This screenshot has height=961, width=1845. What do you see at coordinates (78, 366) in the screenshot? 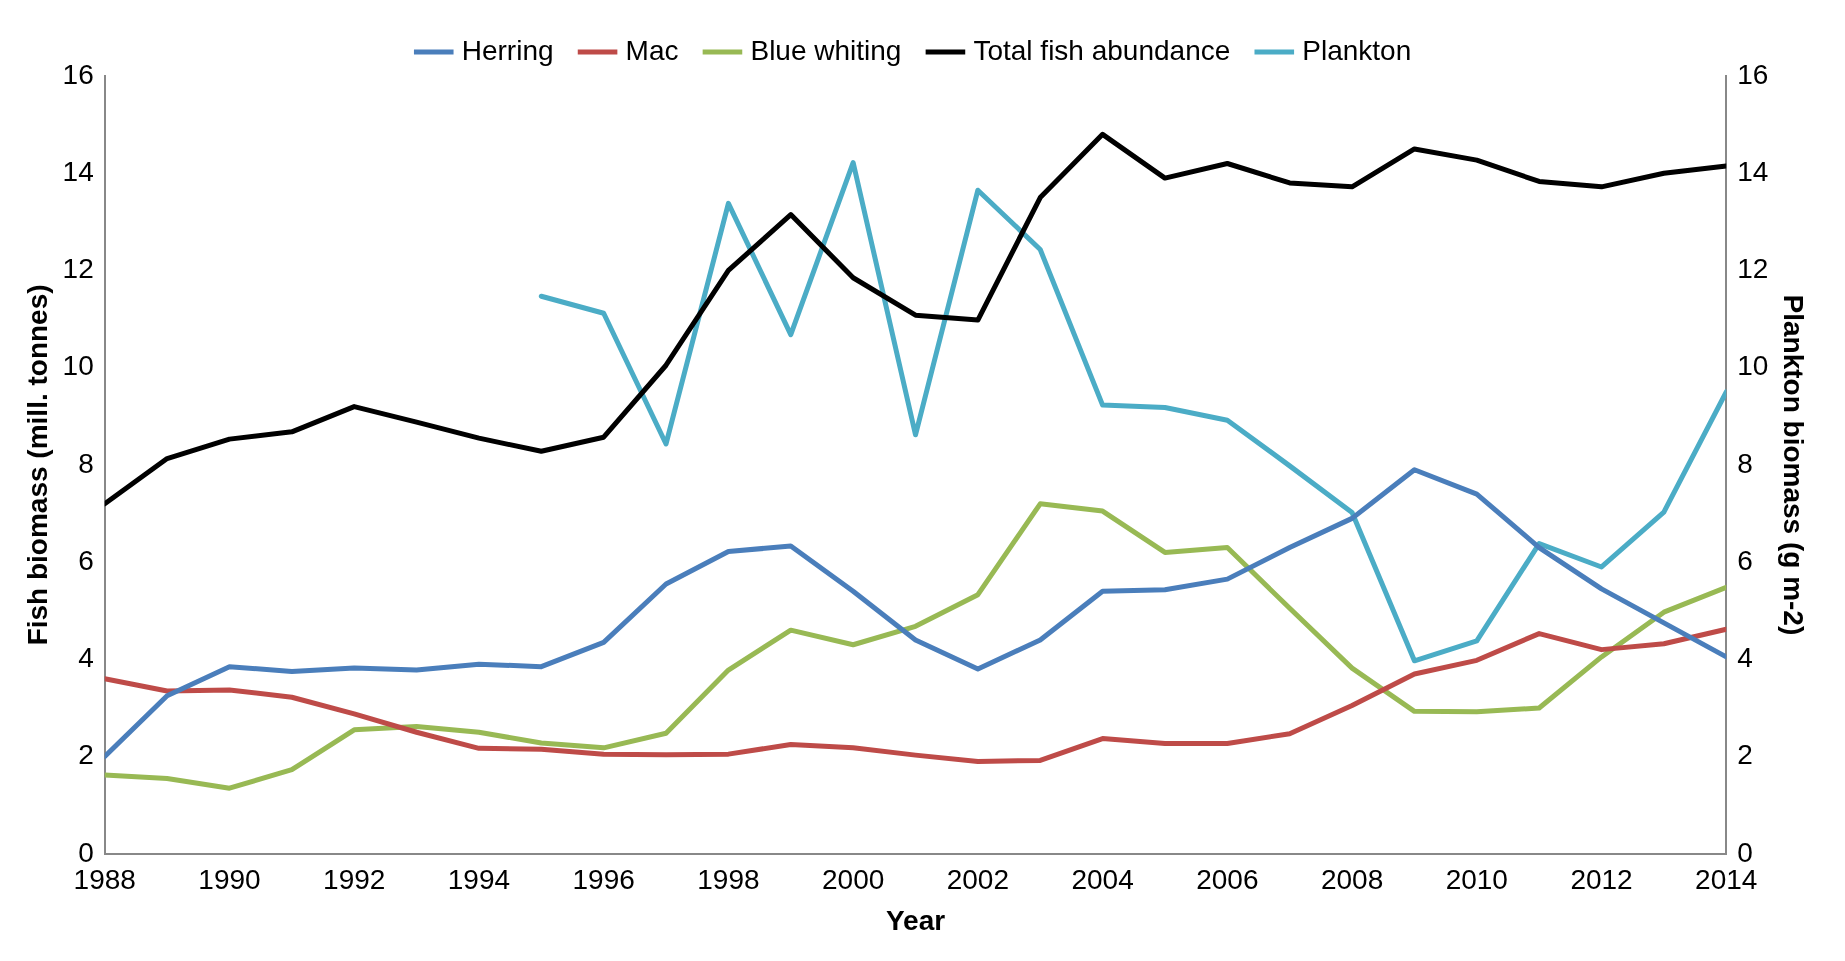
I see `y-tick-label: 10` at bounding box center [78, 366].